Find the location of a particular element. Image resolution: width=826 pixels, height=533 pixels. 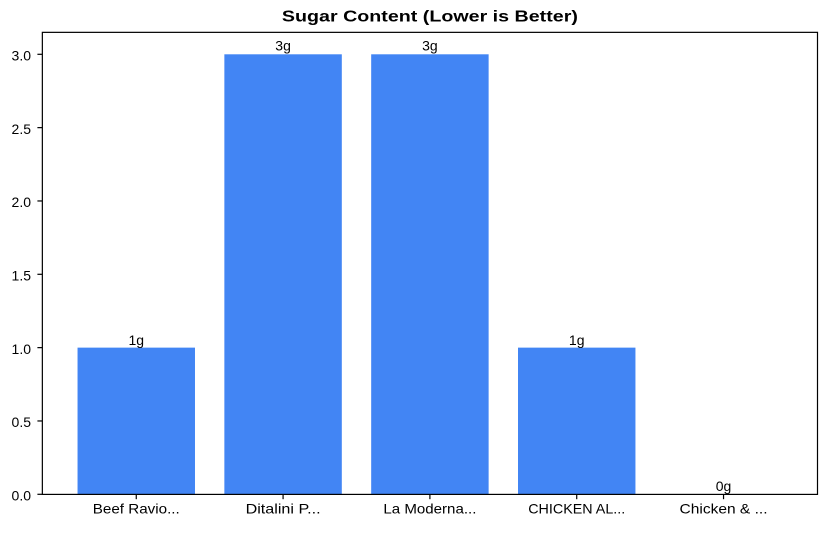

svg-text: 1.5 is located at coordinates (22, 276).